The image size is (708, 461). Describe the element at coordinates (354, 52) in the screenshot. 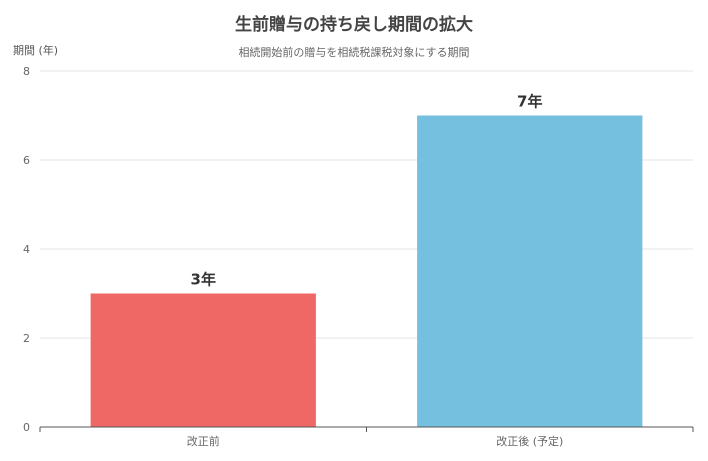

I see `chart-subtitle: 相続開始前の贈与を相続税課税対象にする期間` at that location.